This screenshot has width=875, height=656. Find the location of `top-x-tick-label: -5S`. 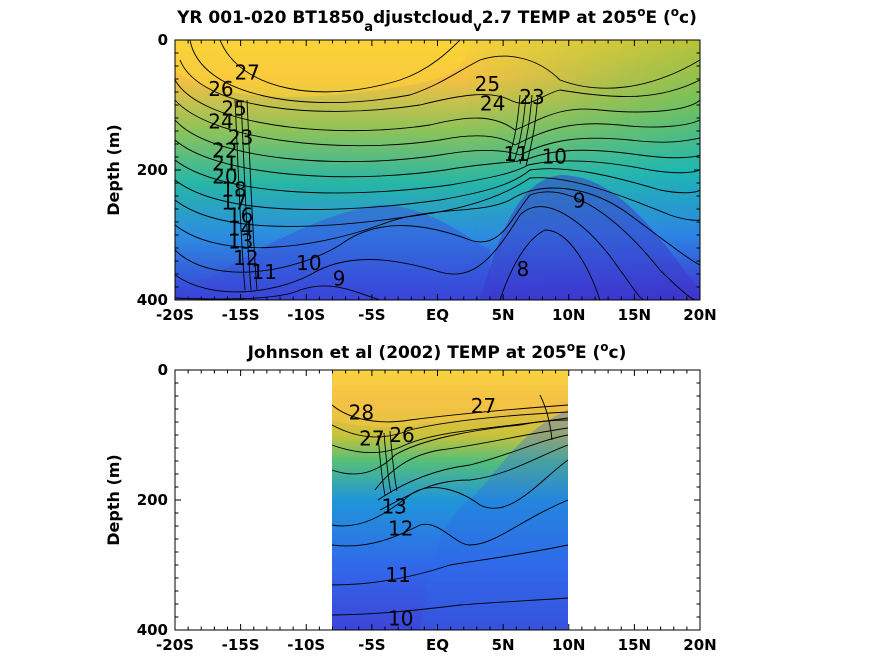

top-x-tick-label: -5S is located at coordinates (371, 315).